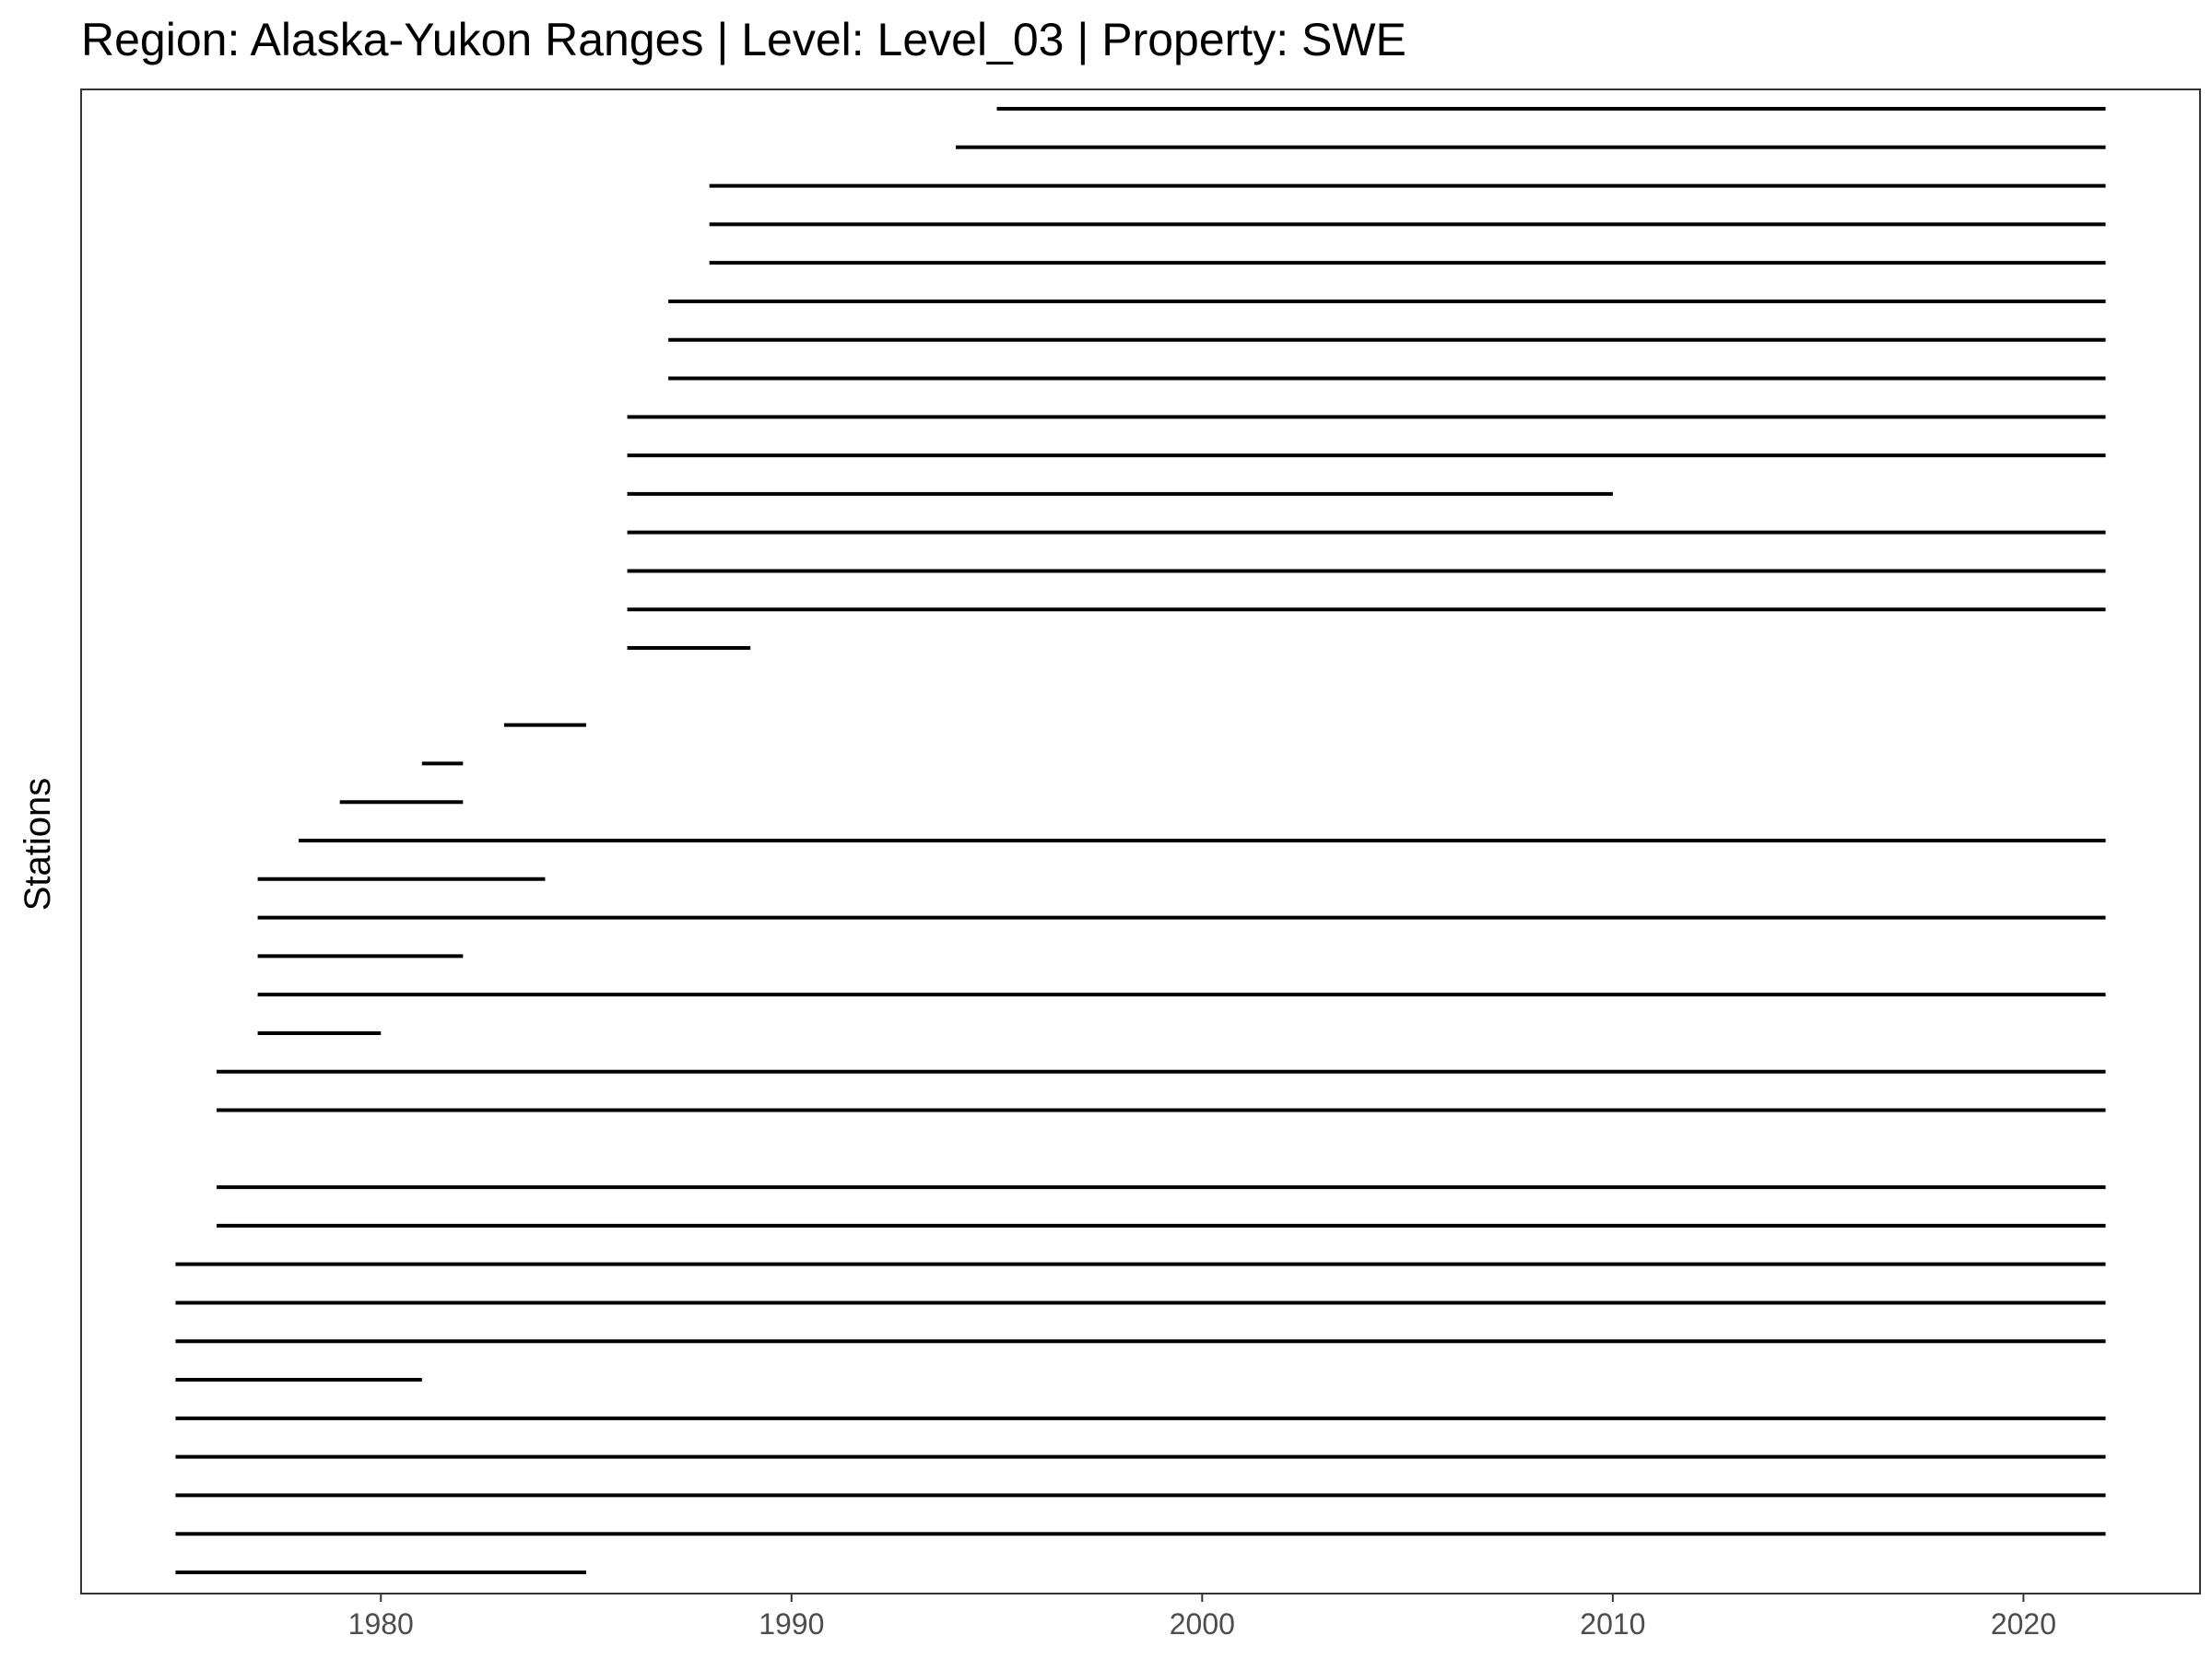  I want to click on x-tick-label: 2010, so click(1612, 1624).